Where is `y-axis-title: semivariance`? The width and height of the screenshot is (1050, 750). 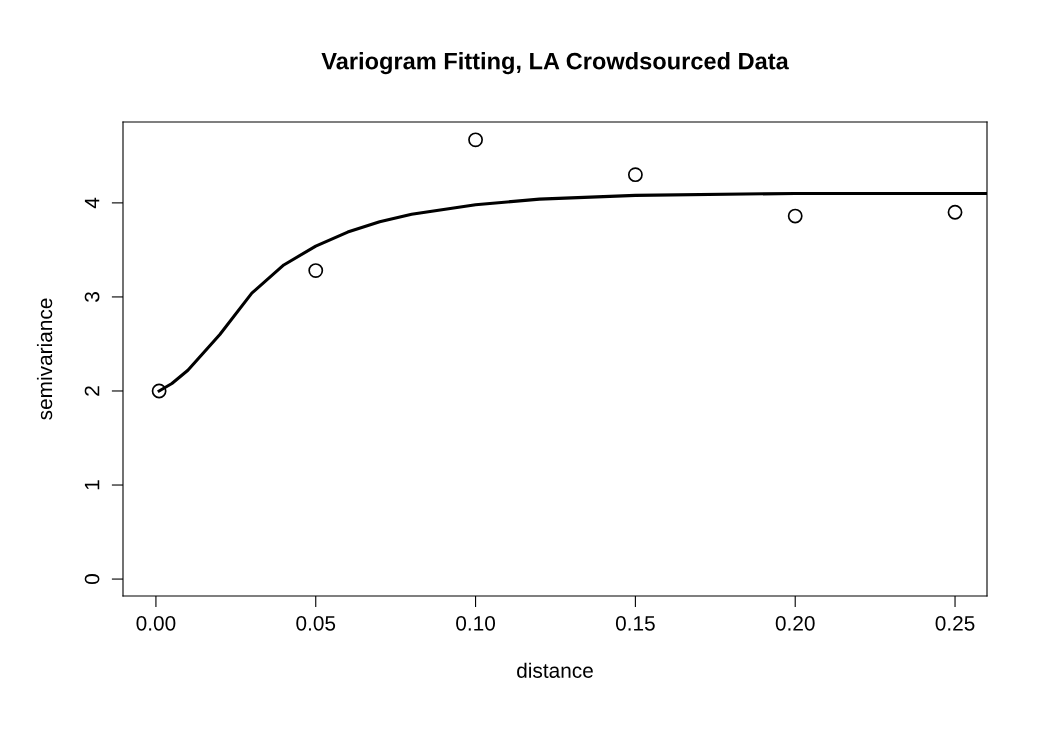 y-axis-title: semivariance is located at coordinates (44, 359).